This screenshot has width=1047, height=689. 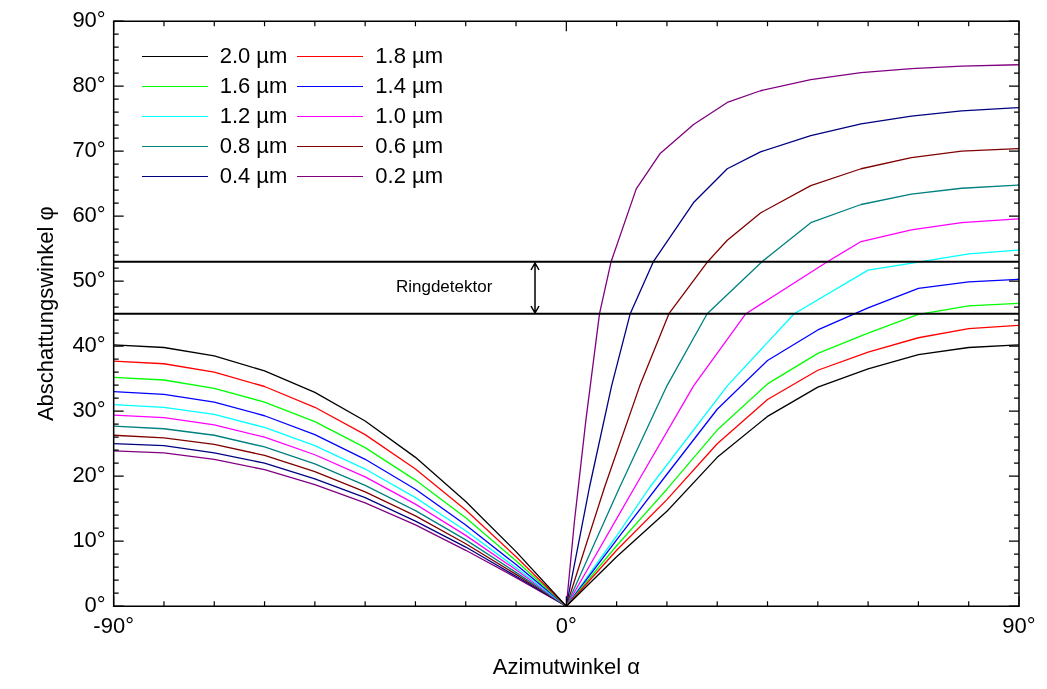 What do you see at coordinates (46, 314) in the screenshot?
I see `y-axis-title: Abschattungswinkel φ` at bounding box center [46, 314].